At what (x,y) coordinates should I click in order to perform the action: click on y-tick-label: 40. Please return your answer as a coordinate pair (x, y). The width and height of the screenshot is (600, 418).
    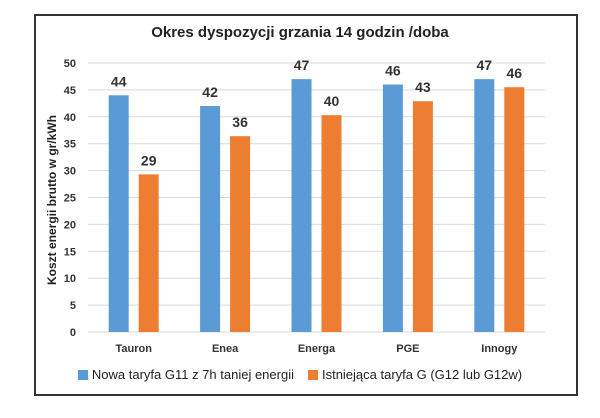
    Looking at the image, I should click on (70, 118).